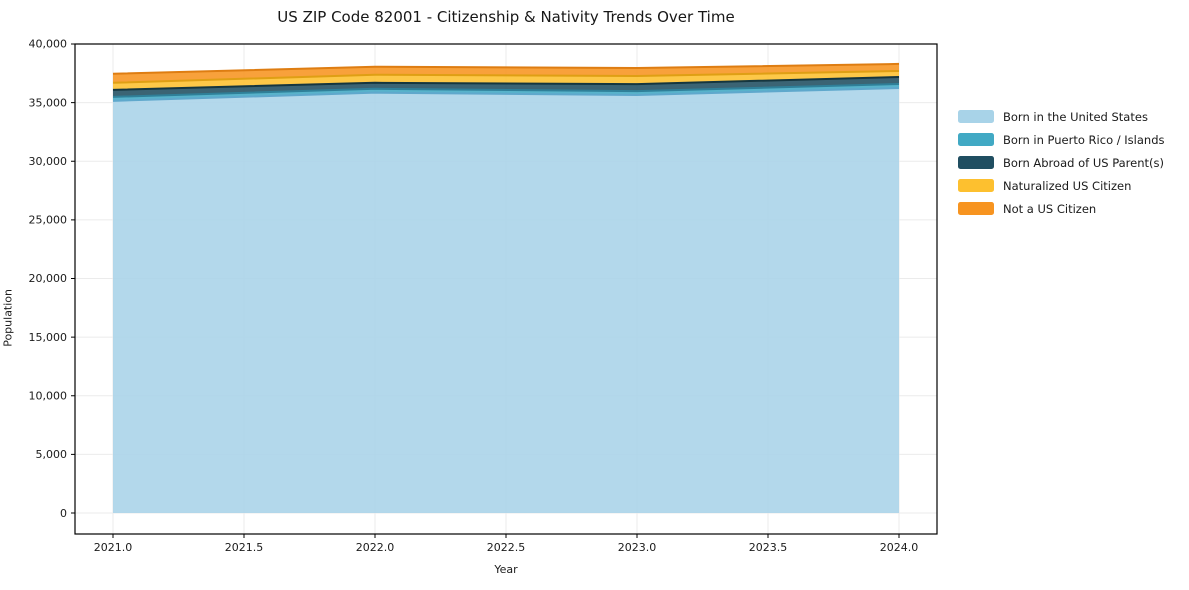  I want to click on legend-item: Born in Puerto Rico / Islands, so click(1061, 139).